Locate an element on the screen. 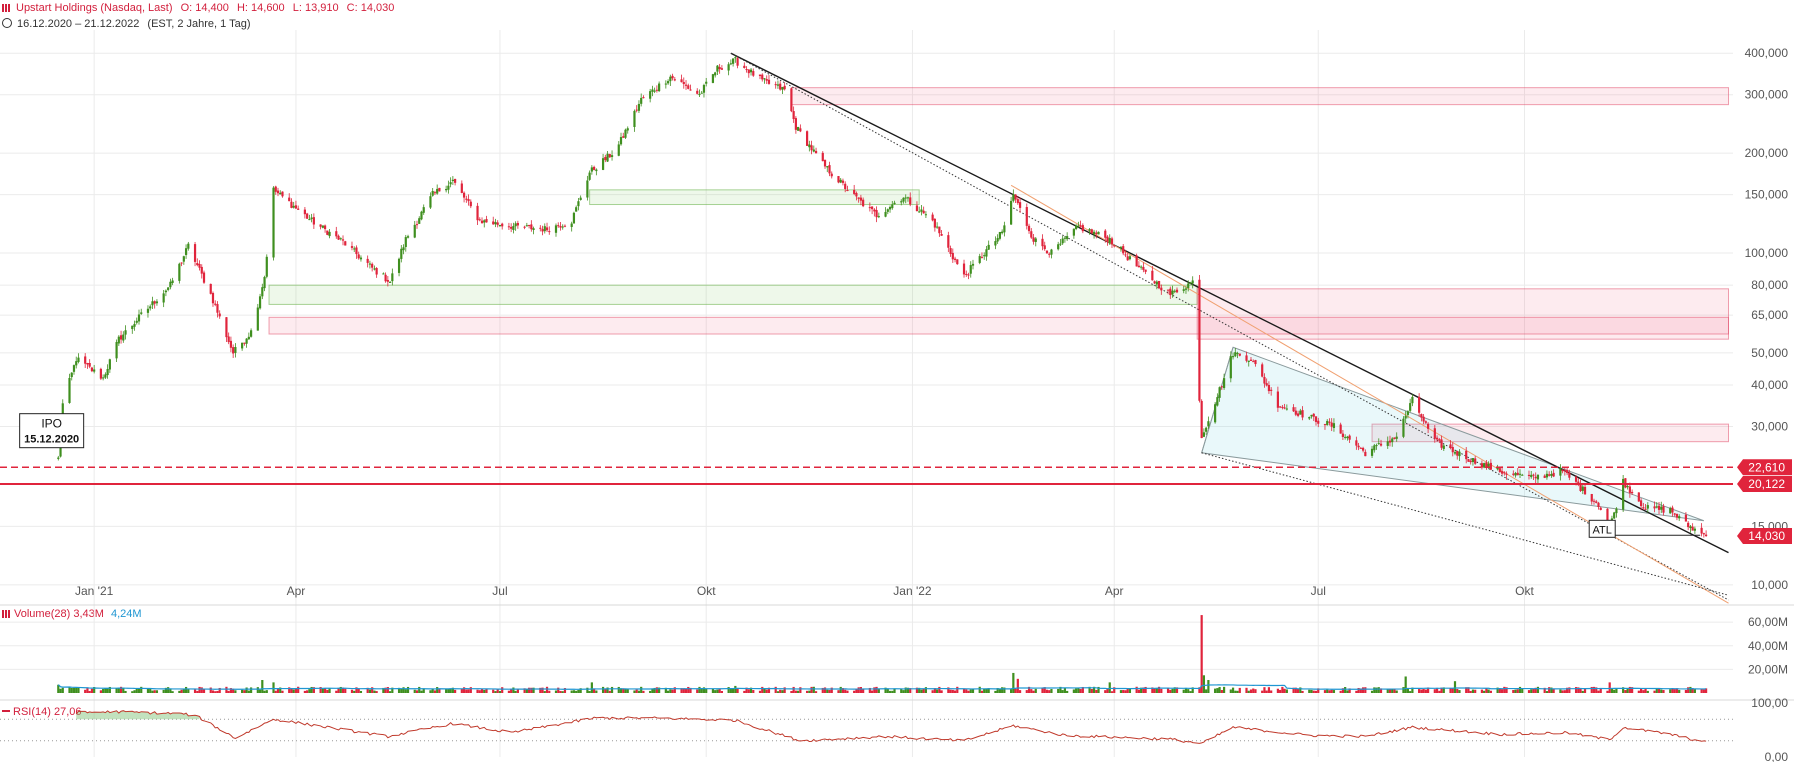 This screenshot has width=1794, height=762. ipo-callout-box is located at coordinates (52, 431).